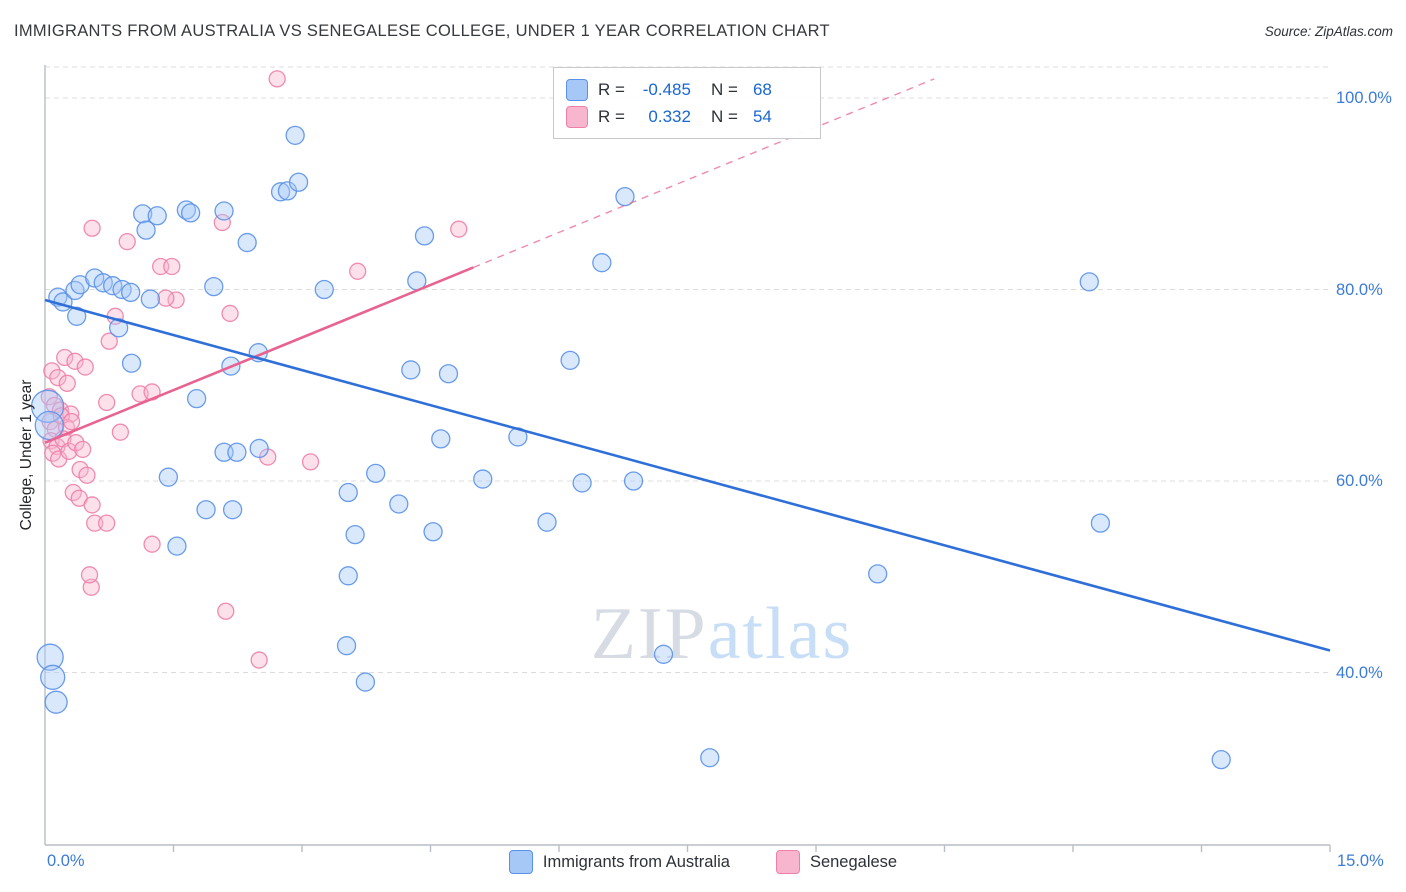 Image resolution: width=1406 pixels, height=892 pixels. I want to click on x-tick-label-min: 0.0%, so click(66, 861).